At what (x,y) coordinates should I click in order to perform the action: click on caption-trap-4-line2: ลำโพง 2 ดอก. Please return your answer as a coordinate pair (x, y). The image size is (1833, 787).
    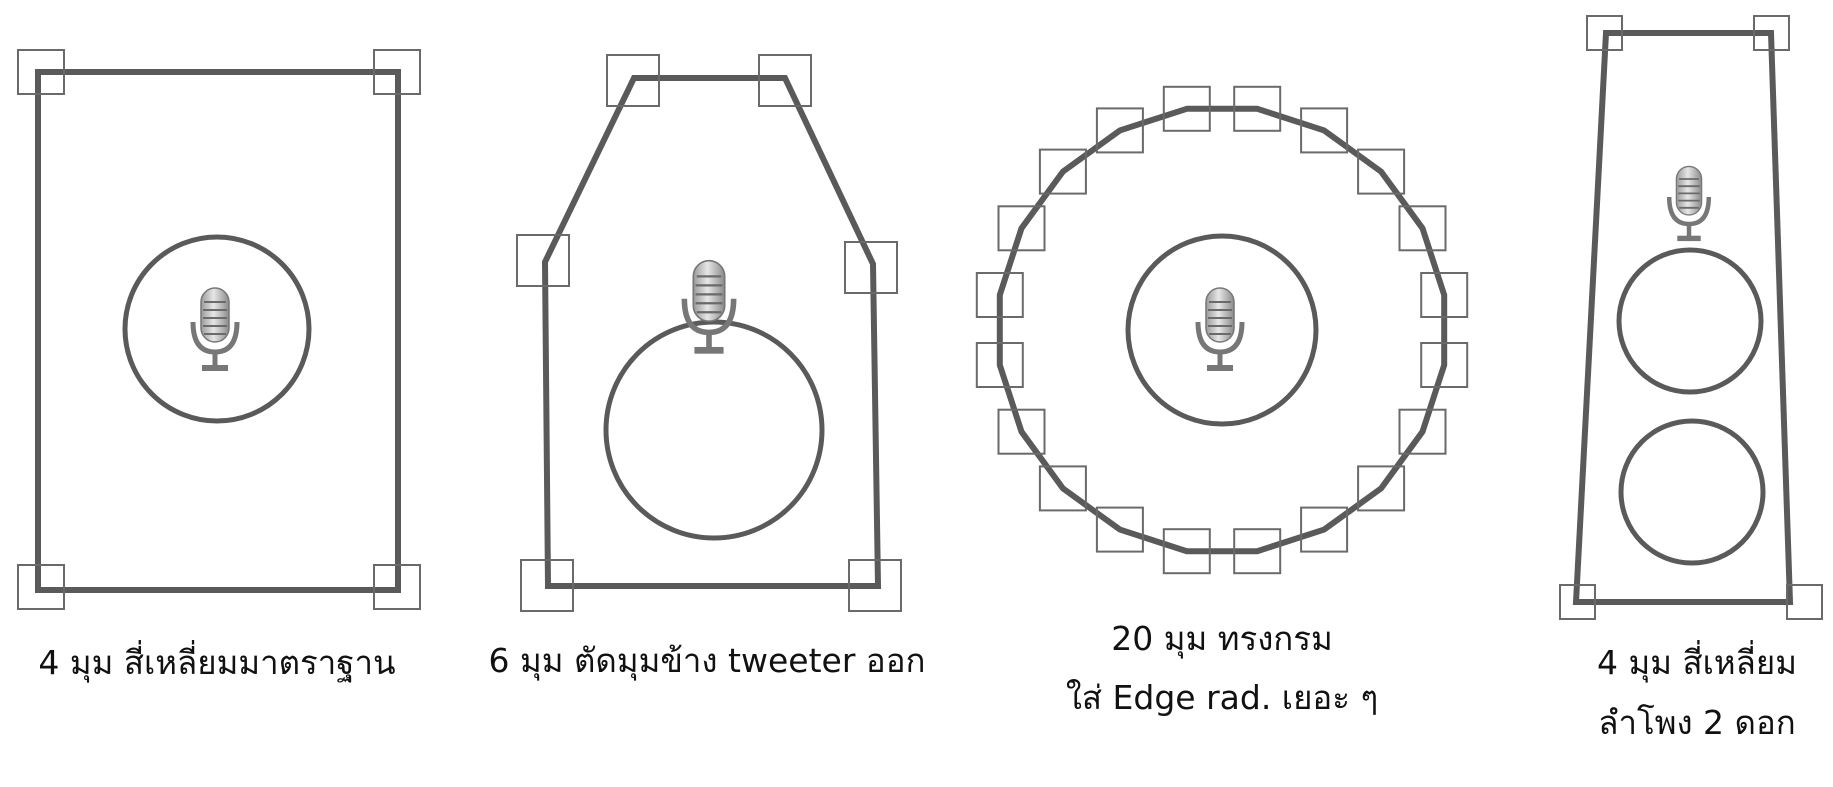
    Looking at the image, I should click on (1697, 722).